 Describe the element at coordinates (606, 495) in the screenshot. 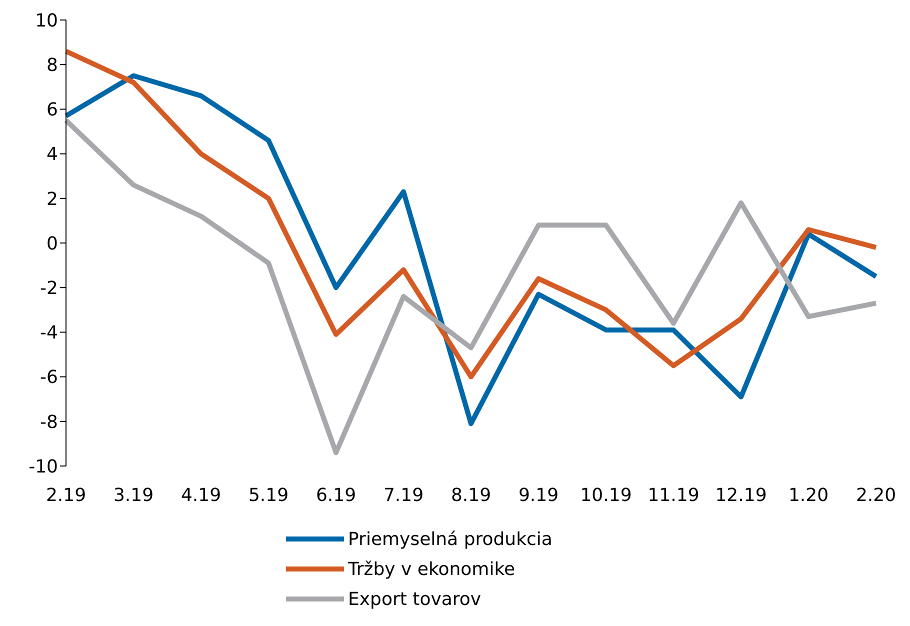

I see `x-tick-label: 10.19` at that location.